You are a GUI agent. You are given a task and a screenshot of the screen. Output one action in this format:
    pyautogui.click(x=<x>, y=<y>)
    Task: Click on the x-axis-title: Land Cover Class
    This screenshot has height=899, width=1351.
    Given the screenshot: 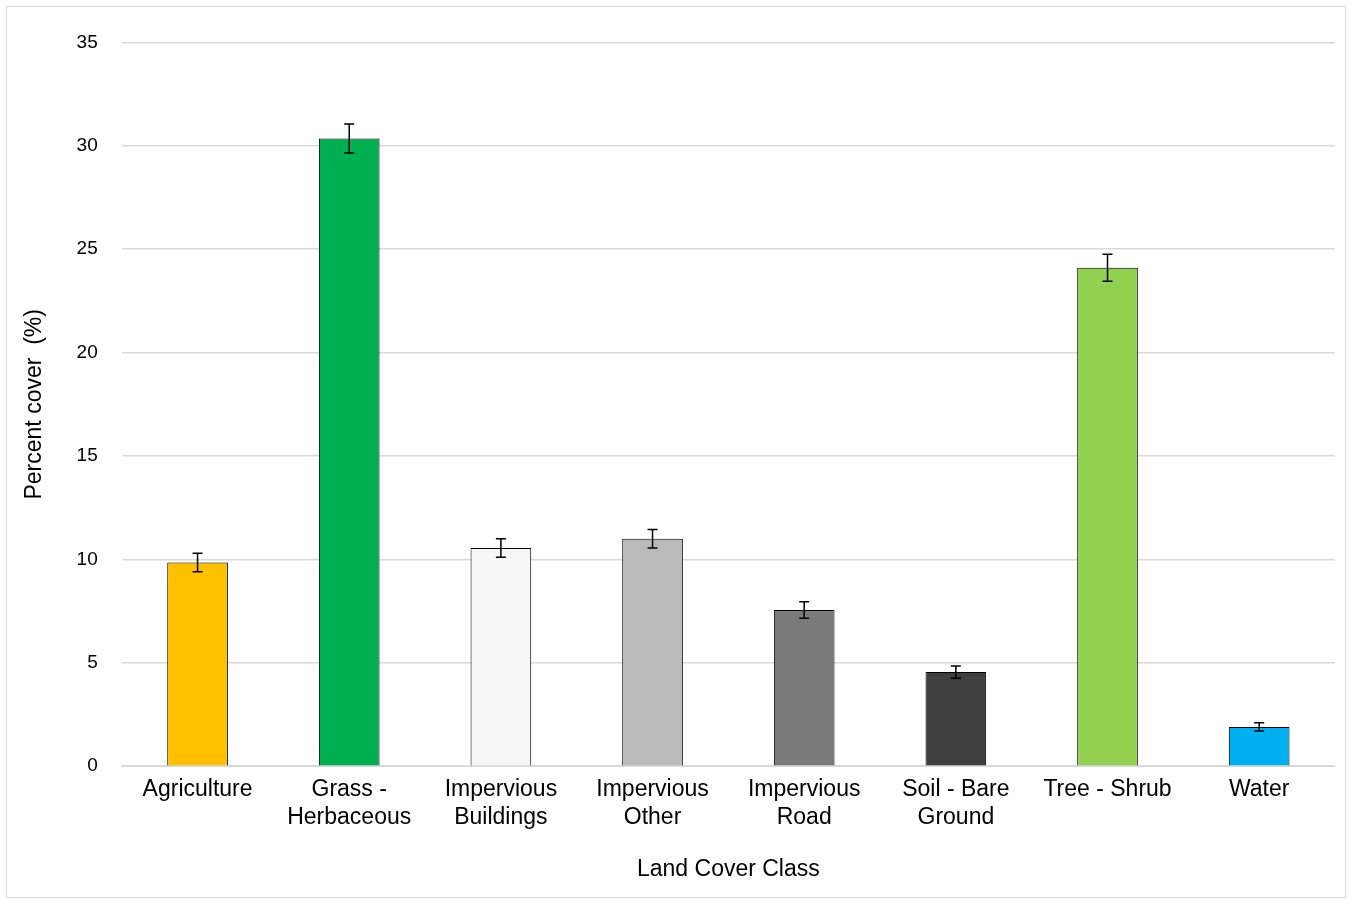 What is the action you would take?
    pyautogui.click(x=728, y=867)
    